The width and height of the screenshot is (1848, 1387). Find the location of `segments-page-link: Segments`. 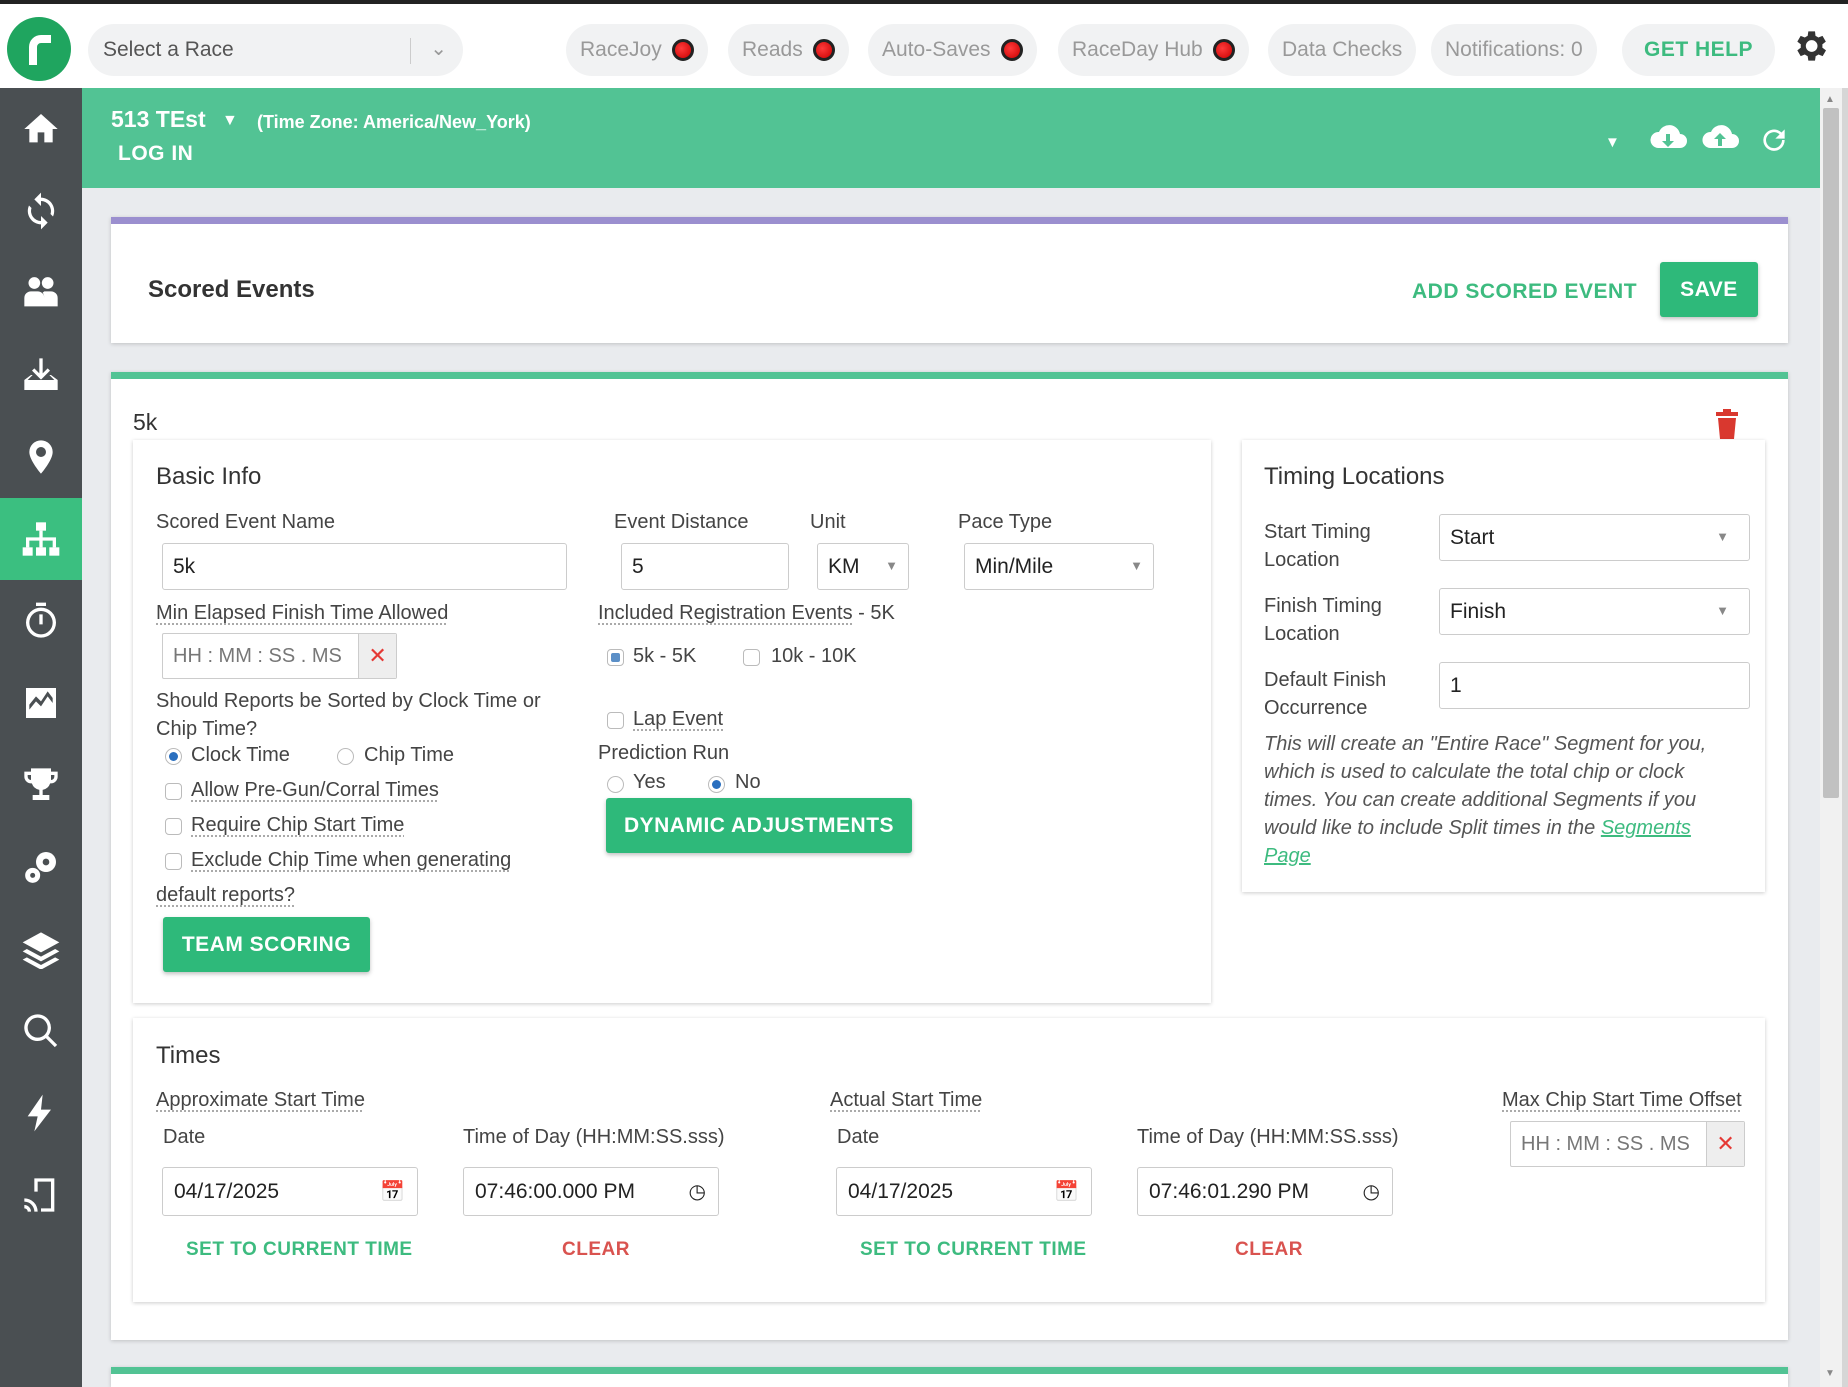

segments-page-link: Segments is located at coordinates (1645, 828).